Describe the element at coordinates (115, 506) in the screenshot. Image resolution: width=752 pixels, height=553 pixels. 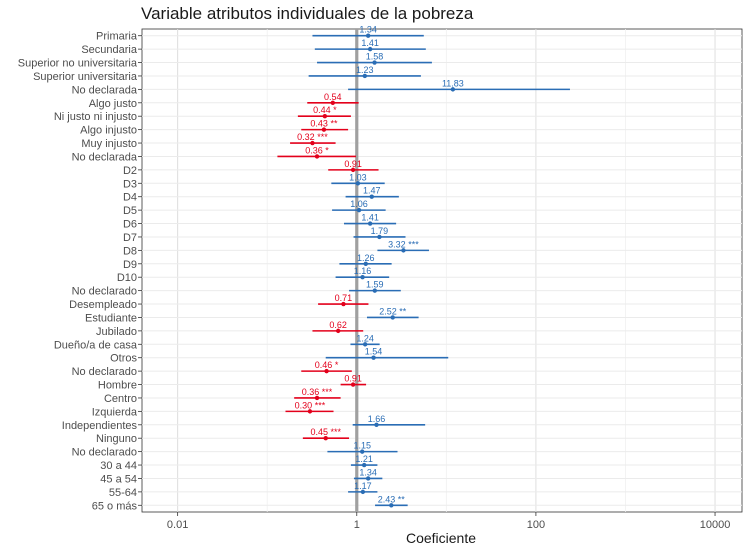
I see `y-tick-label: 65 o más` at that location.